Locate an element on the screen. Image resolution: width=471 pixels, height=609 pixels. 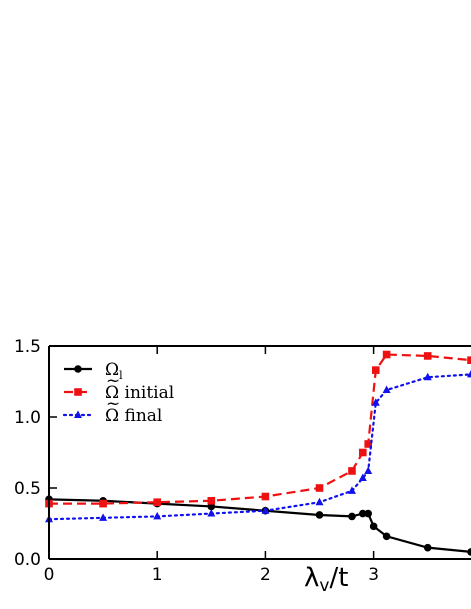
legend-label-2: Ω final is located at coordinates (133, 416).